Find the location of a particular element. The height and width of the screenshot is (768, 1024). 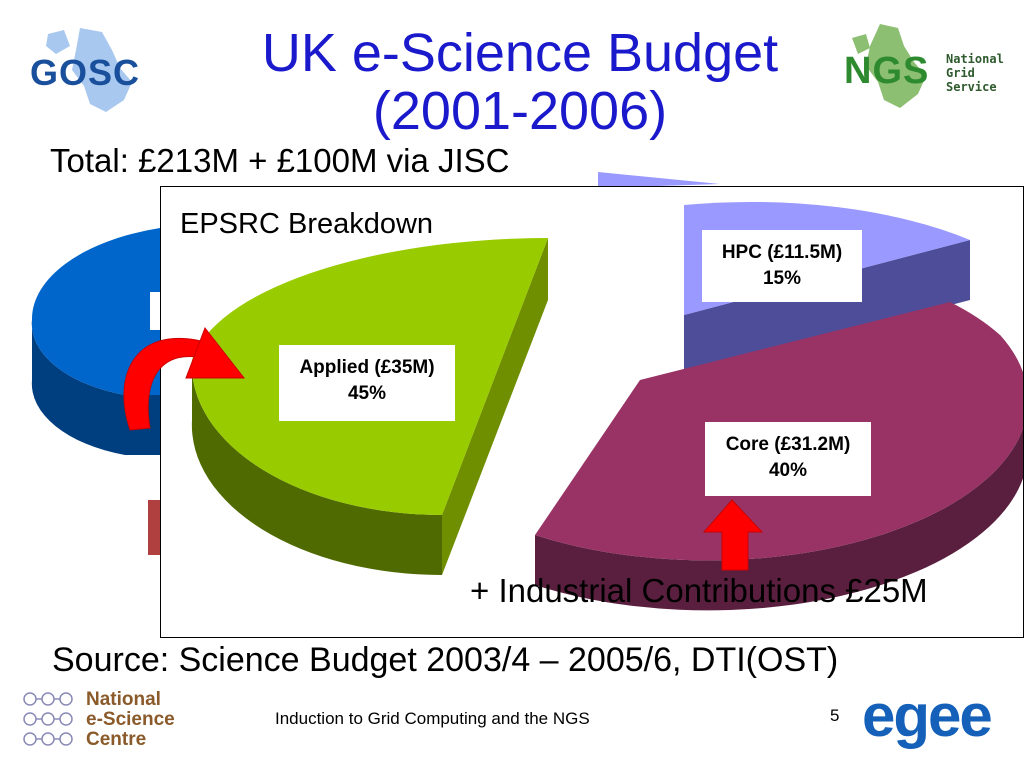

pie-slice-applied-side is located at coordinates (316, 467).